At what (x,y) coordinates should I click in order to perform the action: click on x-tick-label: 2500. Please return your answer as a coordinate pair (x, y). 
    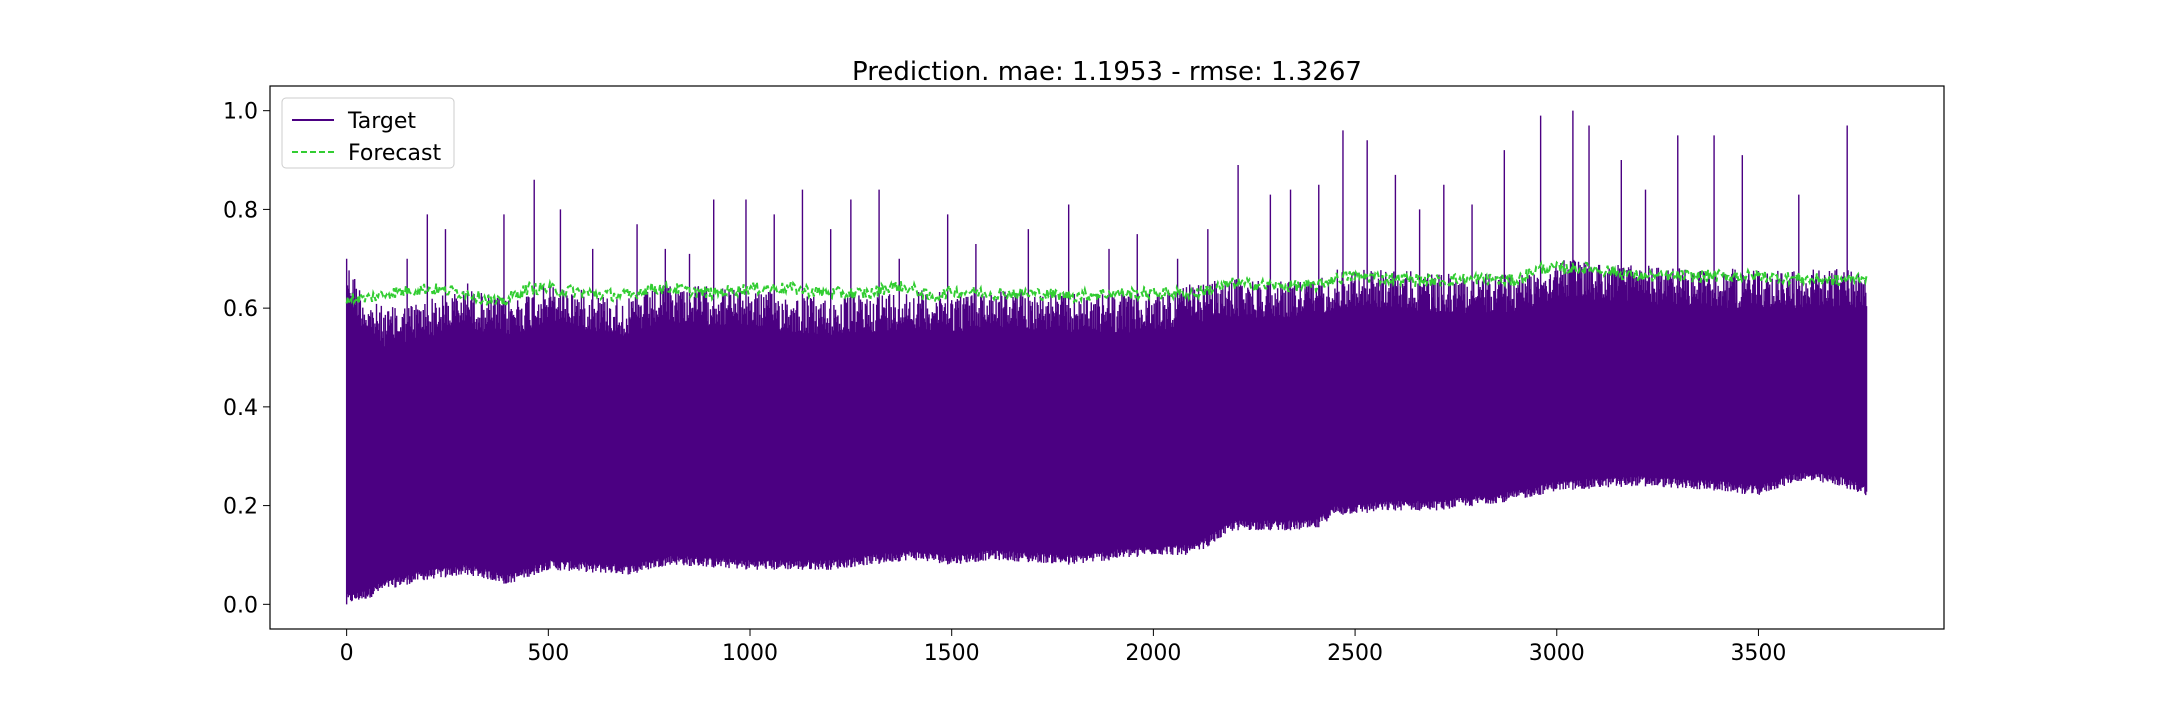
    Looking at the image, I should click on (1355, 653).